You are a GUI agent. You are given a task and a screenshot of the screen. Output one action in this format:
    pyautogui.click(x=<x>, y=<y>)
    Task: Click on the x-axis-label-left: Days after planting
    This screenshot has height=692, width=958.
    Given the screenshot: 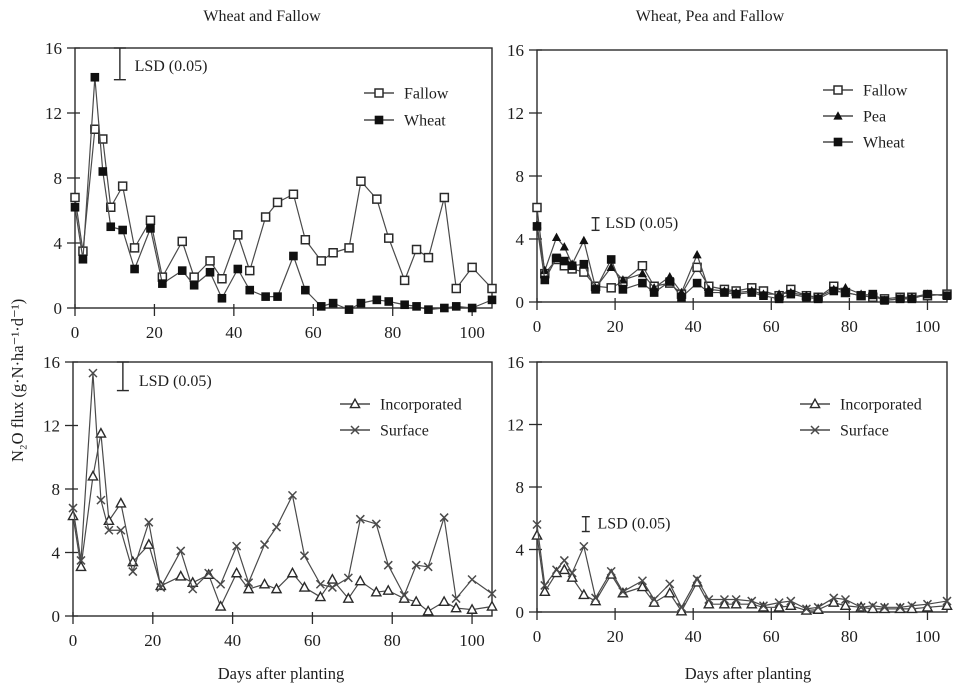 What is the action you would take?
    pyautogui.click(x=281, y=673)
    